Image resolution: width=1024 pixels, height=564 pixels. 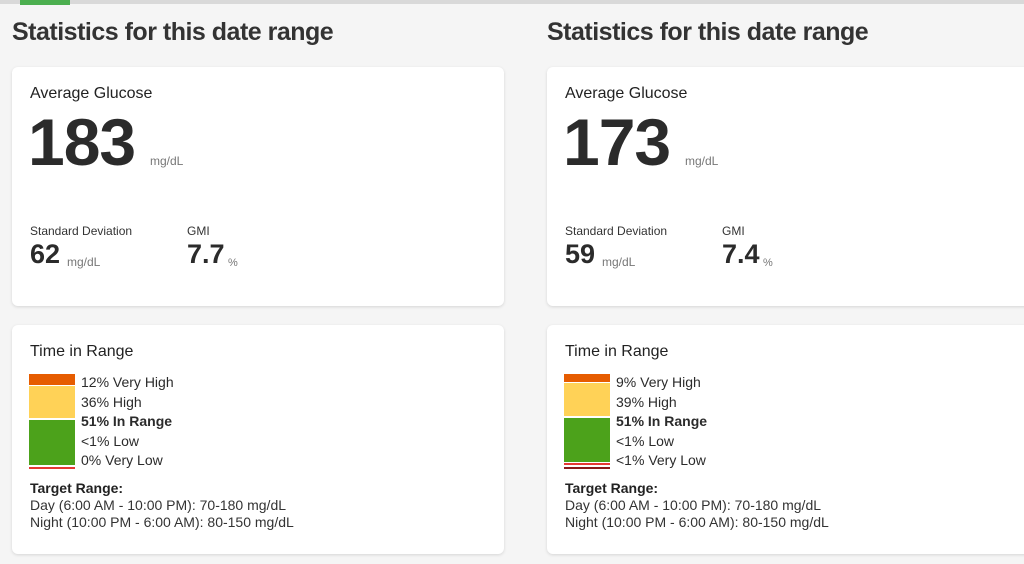 What do you see at coordinates (95, 382) in the screenshot?
I see `tir-pct: 12%` at bounding box center [95, 382].